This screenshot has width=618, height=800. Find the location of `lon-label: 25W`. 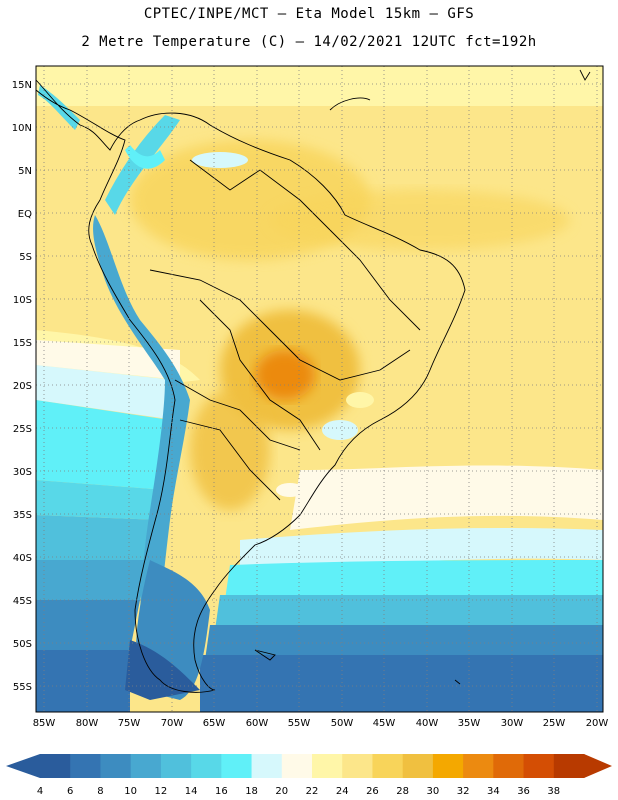

lon-label: 25W is located at coordinates (554, 723).